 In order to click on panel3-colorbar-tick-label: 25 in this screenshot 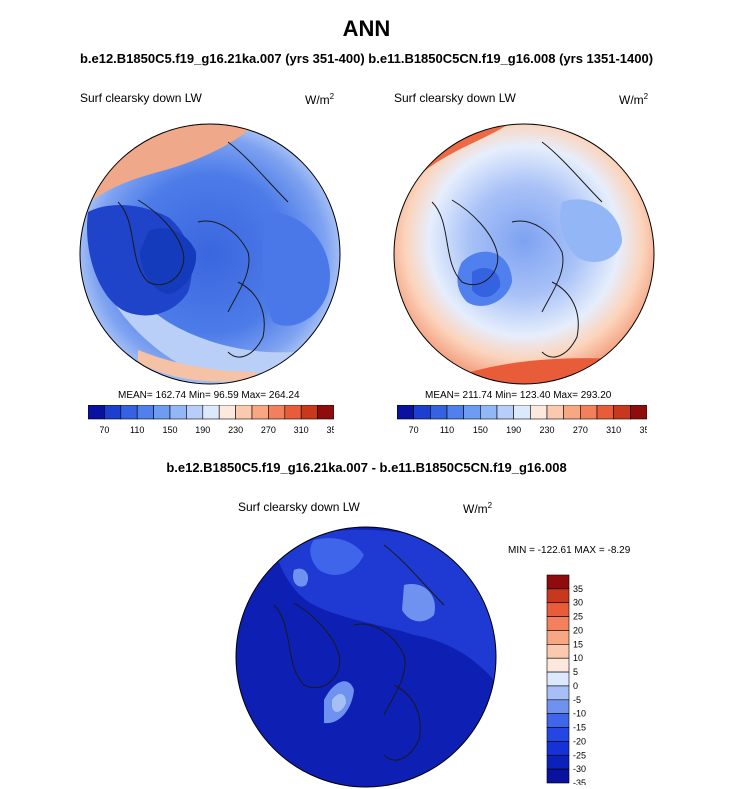, I will do `click(578, 617)`.